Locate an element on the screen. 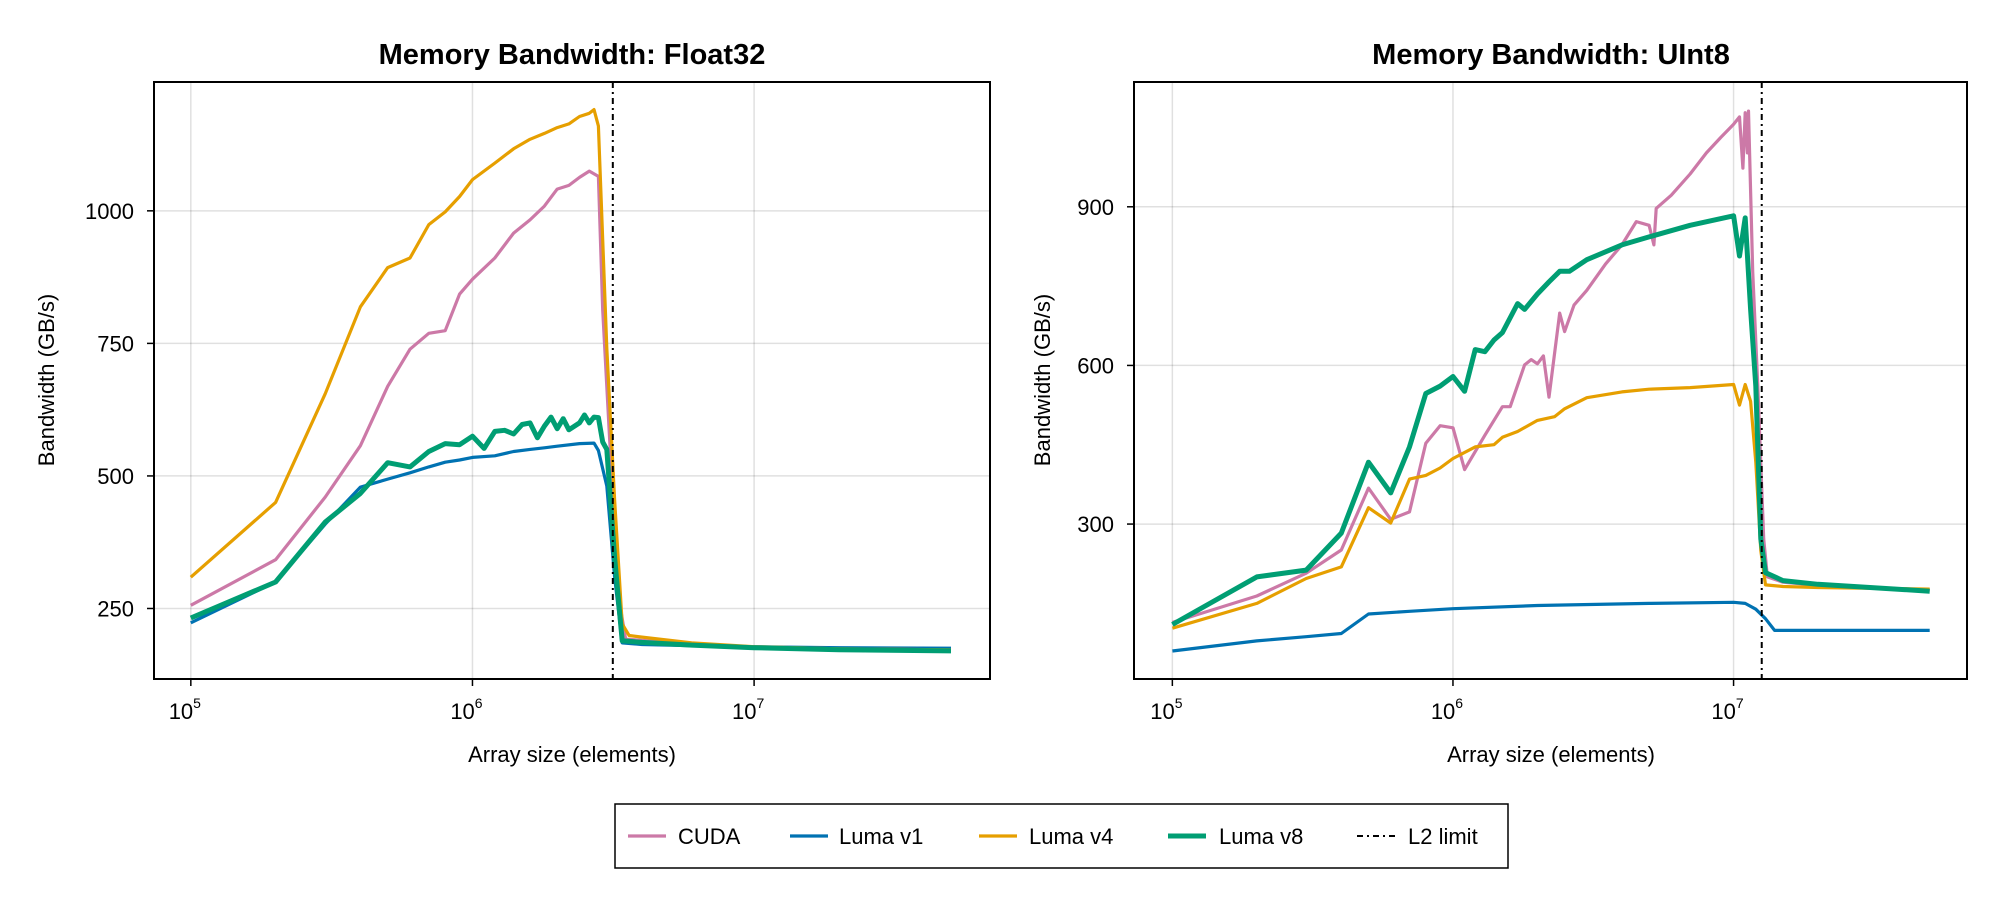  series-line-luma-v1 is located at coordinates (1551, 626).